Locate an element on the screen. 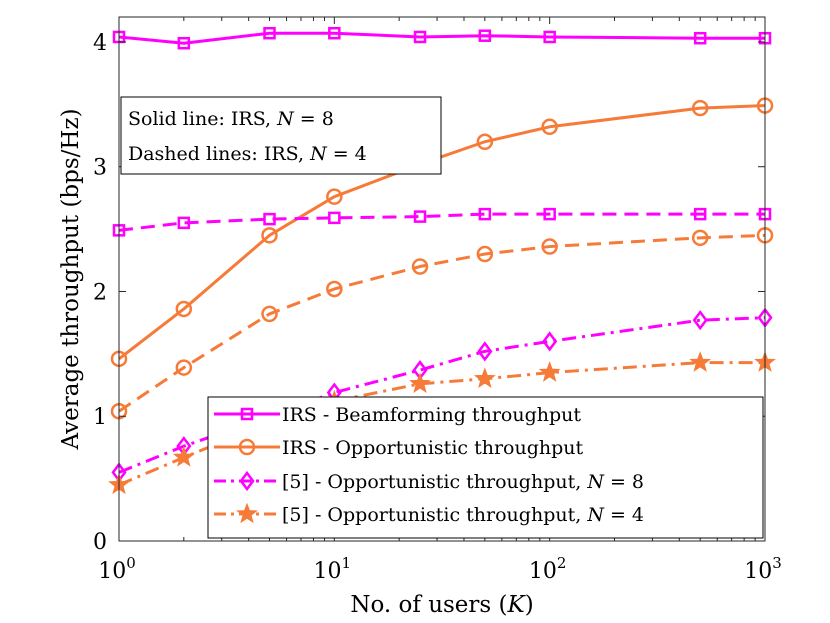 The image size is (830, 623). x-tick-label: 10² is located at coordinates (548, 569).